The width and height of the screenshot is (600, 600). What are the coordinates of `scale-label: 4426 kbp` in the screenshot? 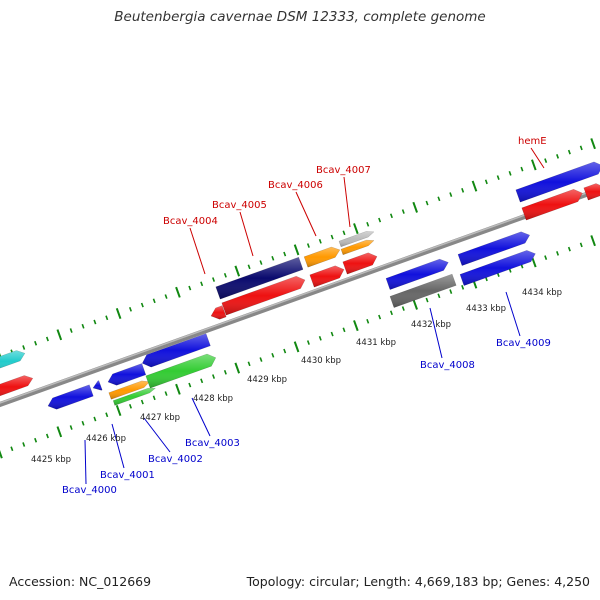 It's located at (106, 439).